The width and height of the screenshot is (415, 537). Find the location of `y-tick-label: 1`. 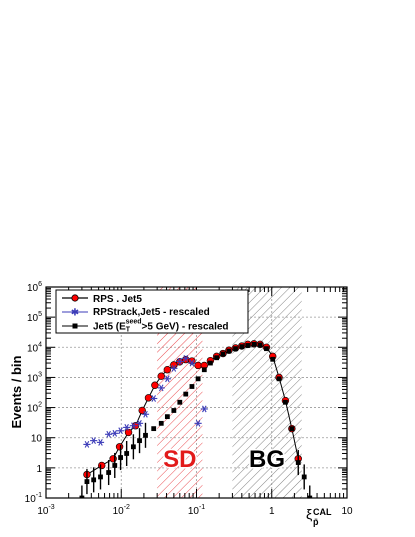

y-tick-label: 1 is located at coordinates (39, 469).